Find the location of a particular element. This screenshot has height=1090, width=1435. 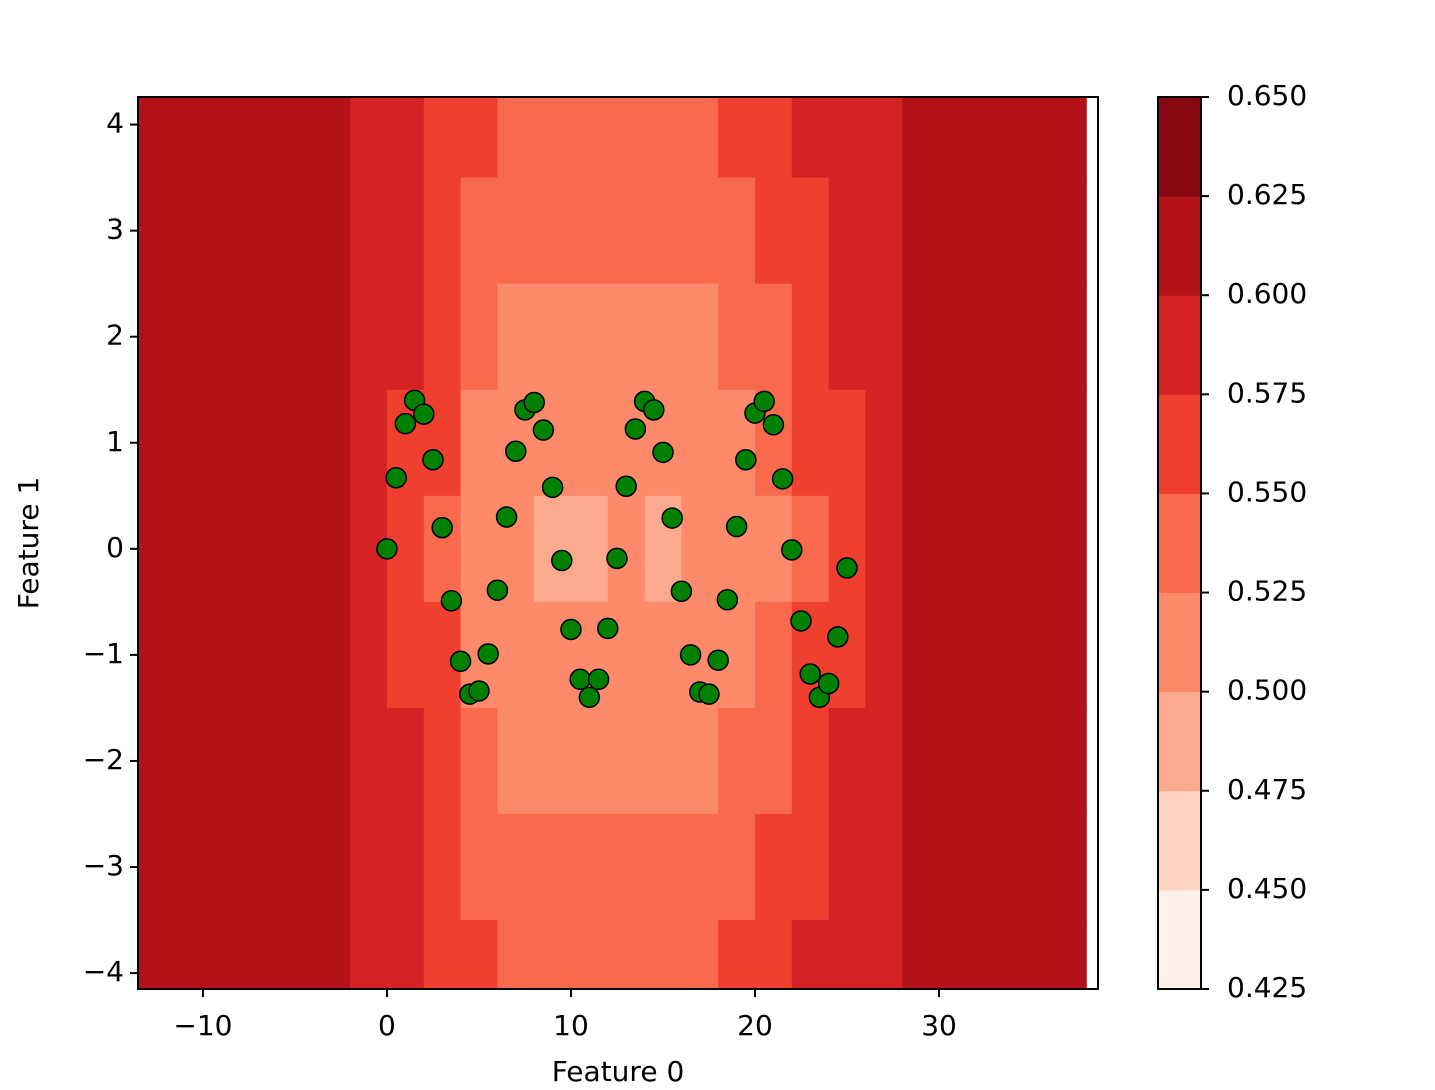

colorbar-tick-label: 0.550 is located at coordinates (1267, 491).